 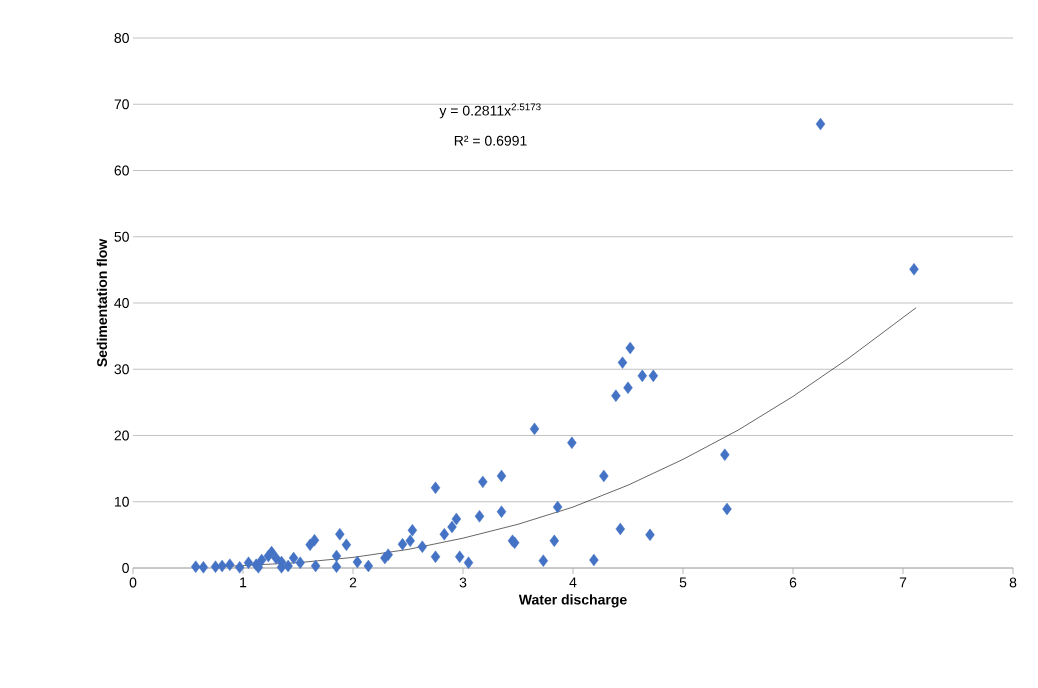 What do you see at coordinates (121, 369) in the screenshot?
I see `y-tick-label: 30` at bounding box center [121, 369].